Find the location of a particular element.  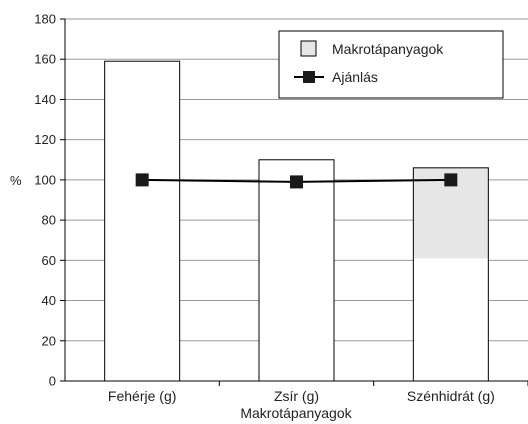

x-tick-label-0: Fehérje (g) is located at coordinates (142, 396).